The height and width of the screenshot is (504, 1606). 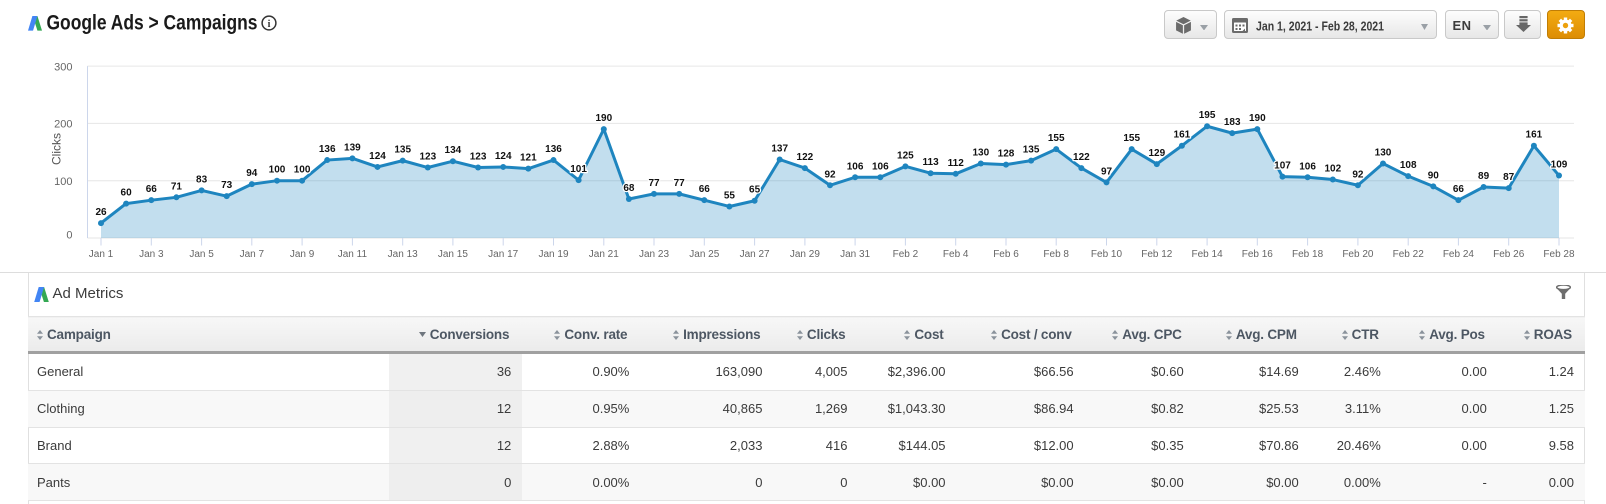 I want to click on svg-text: 108, so click(x=1408, y=165).